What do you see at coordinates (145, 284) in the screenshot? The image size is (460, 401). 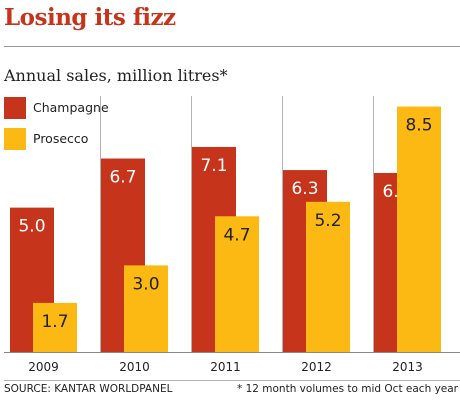 I see `data-label: 3.0` at bounding box center [145, 284].